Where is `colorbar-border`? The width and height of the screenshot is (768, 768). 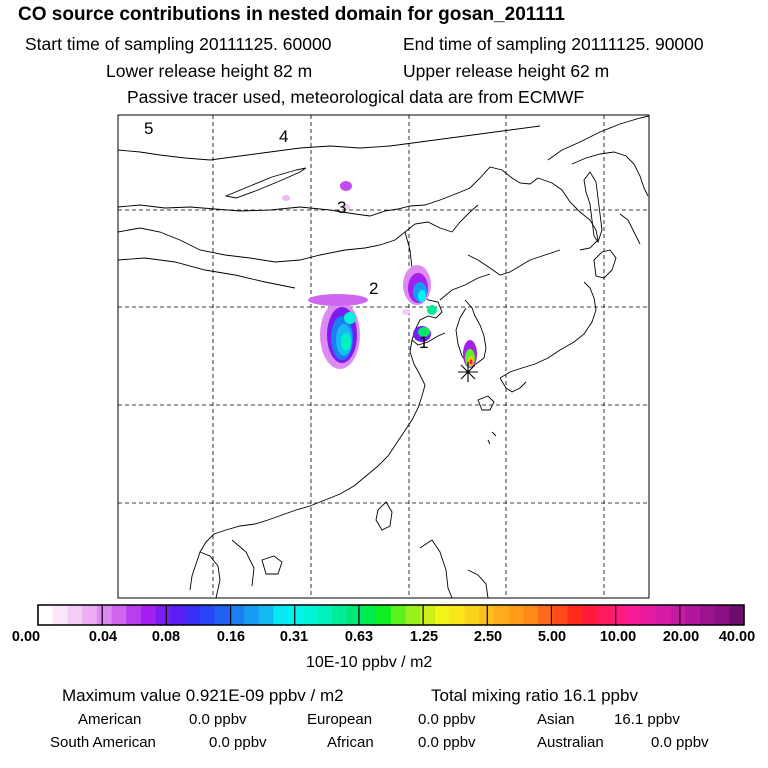
colorbar-border is located at coordinates (391, 615).